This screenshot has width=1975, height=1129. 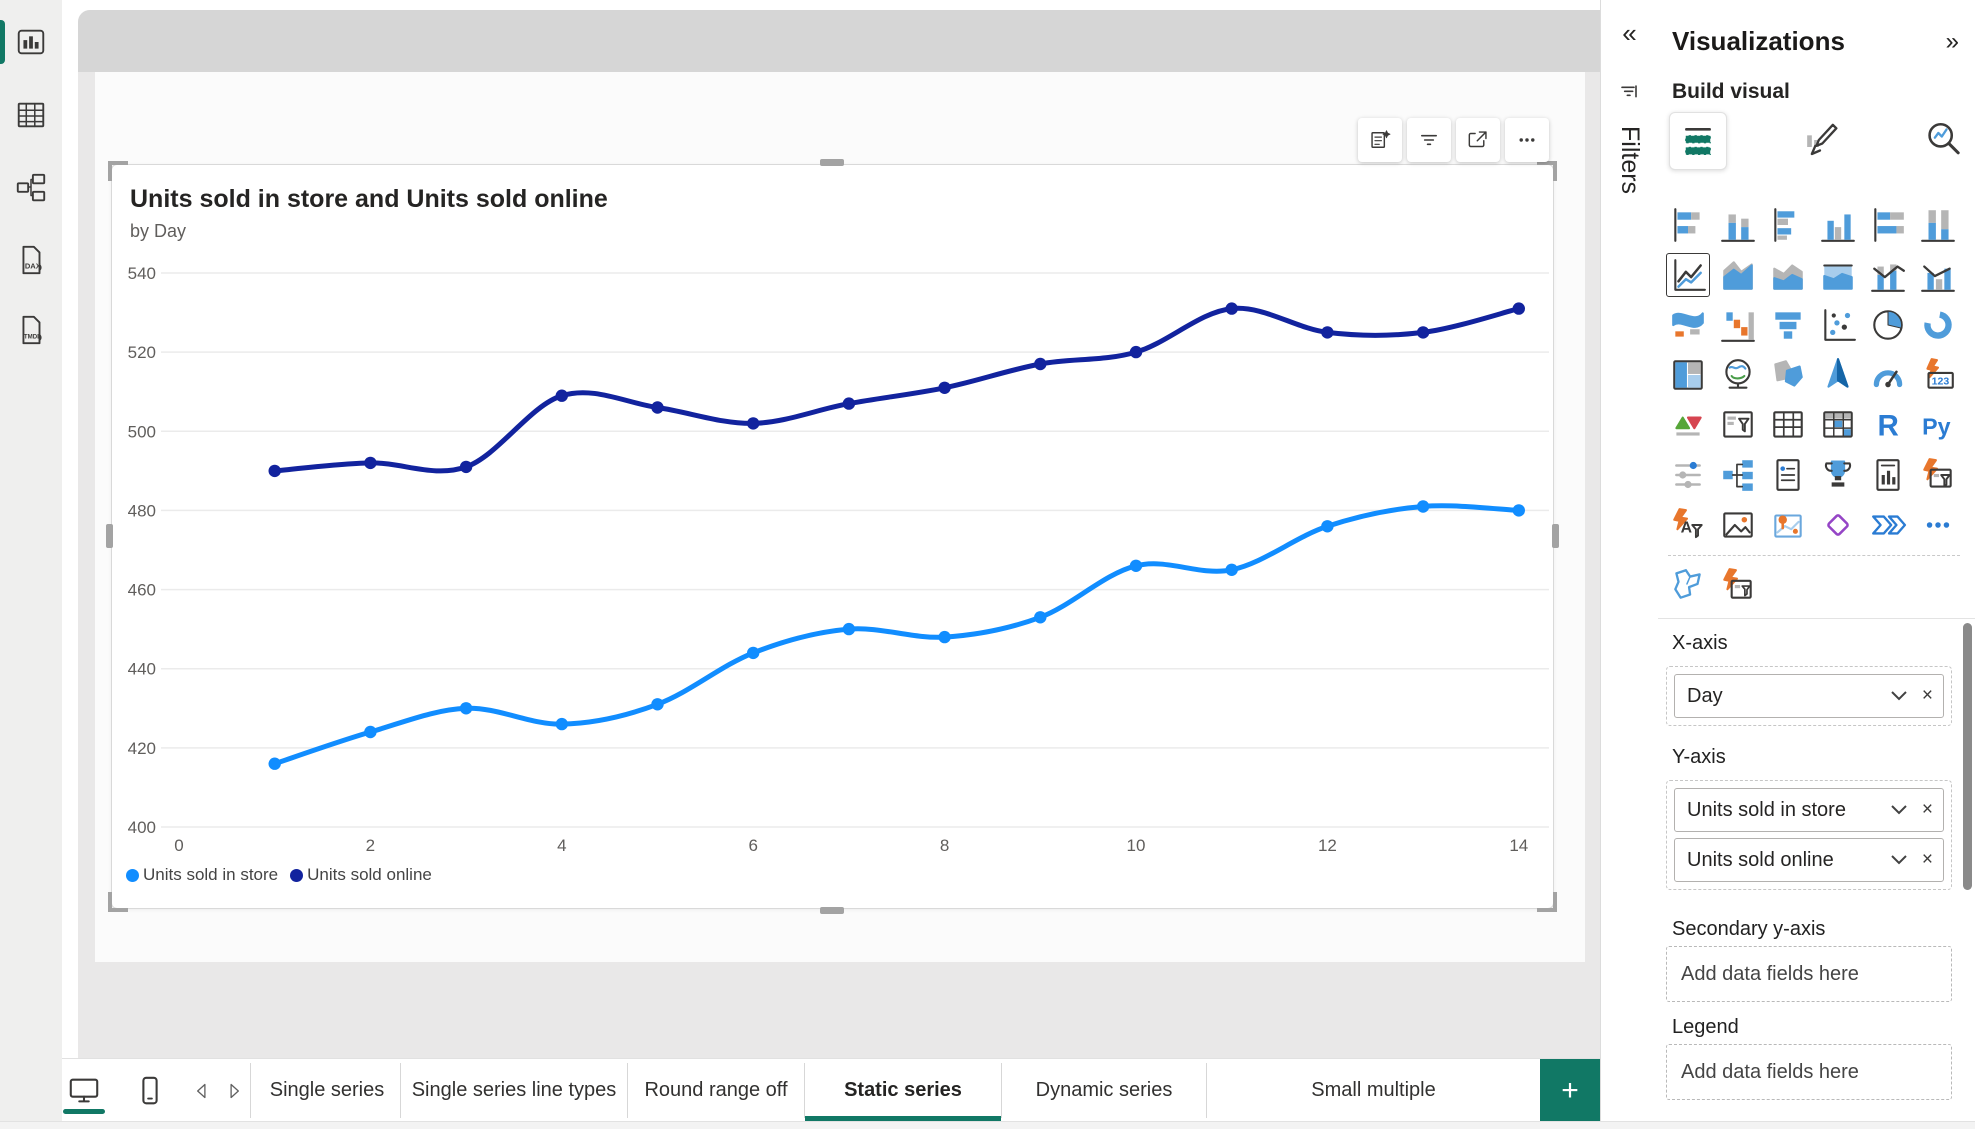 What do you see at coordinates (1938, 375) in the screenshot?
I see `visual-type-card: 123` at bounding box center [1938, 375].